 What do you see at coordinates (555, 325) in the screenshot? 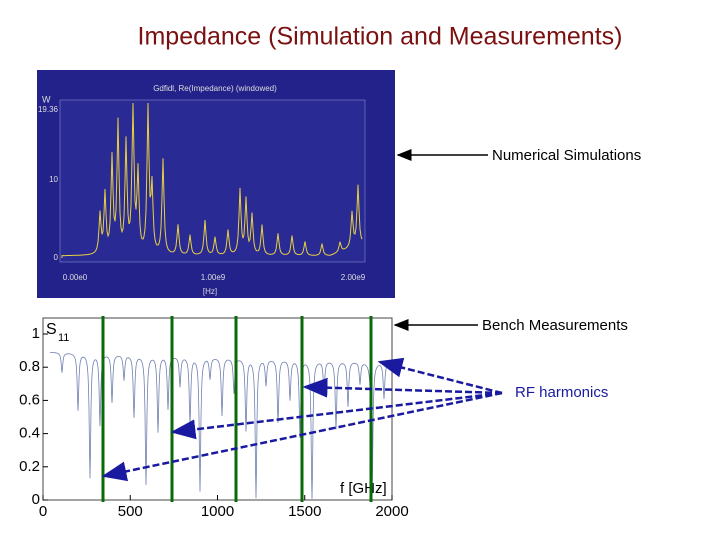
I see `annotation: Bench Measurements` at bounding box center [555, 325].